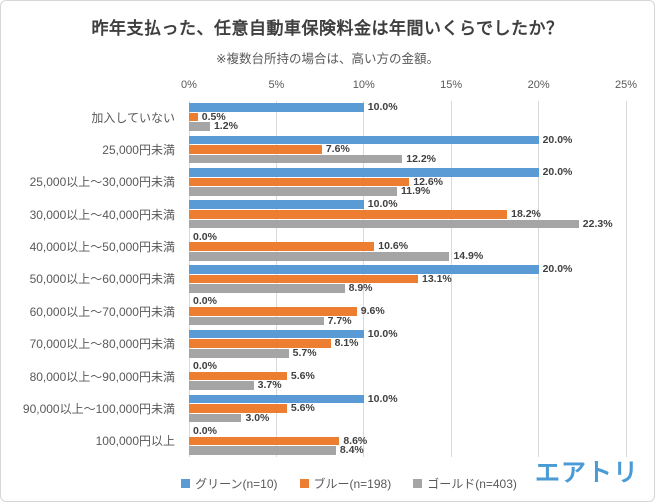 This screenshot has height=502, width=655. Describe the element at coordinates (526, 213) in the screenshot. I see `bar-value-label: 18.2%` at that location.